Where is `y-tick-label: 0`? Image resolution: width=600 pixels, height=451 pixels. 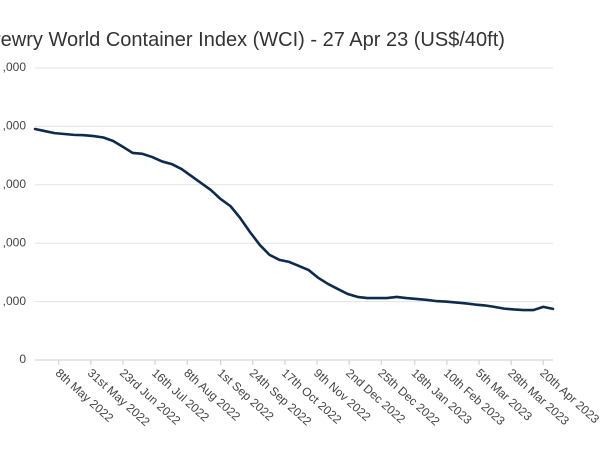
y-tick-label: 0 is located at coordinates (22, 359).